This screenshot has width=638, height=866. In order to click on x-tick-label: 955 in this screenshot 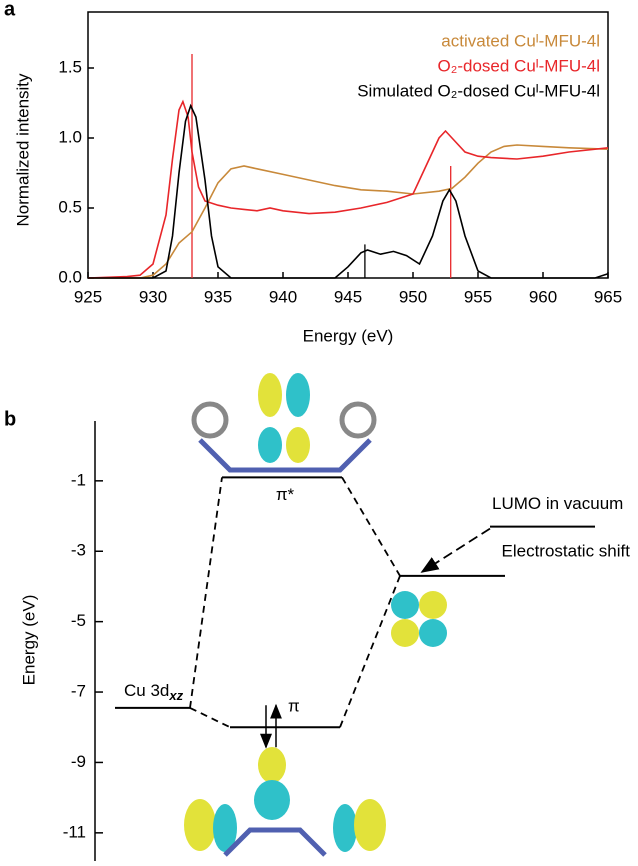, I will do `click(478, 296)`.